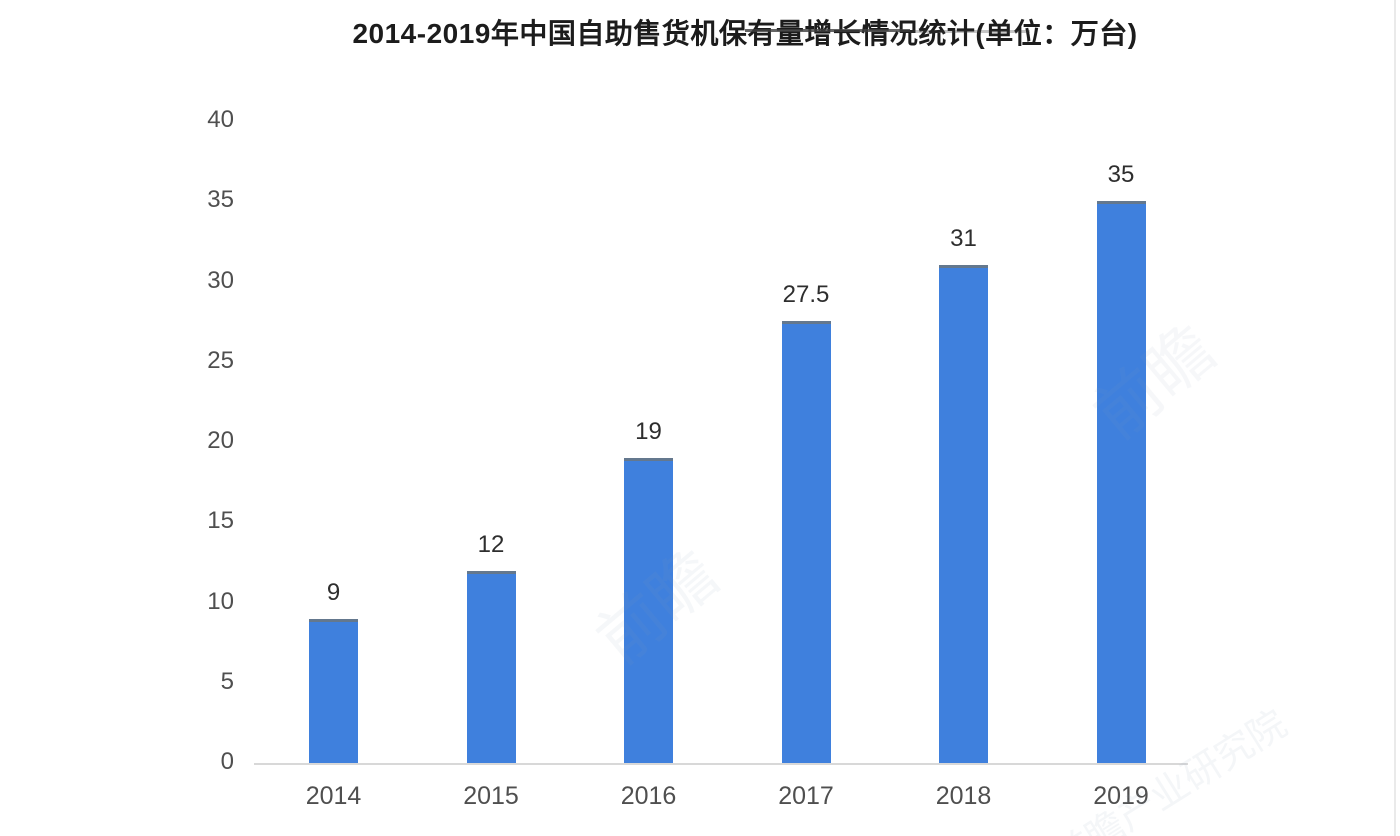 This screenshot has height=836, width=1400. I want to click on bar-value-label: 19, so click(648, 432).